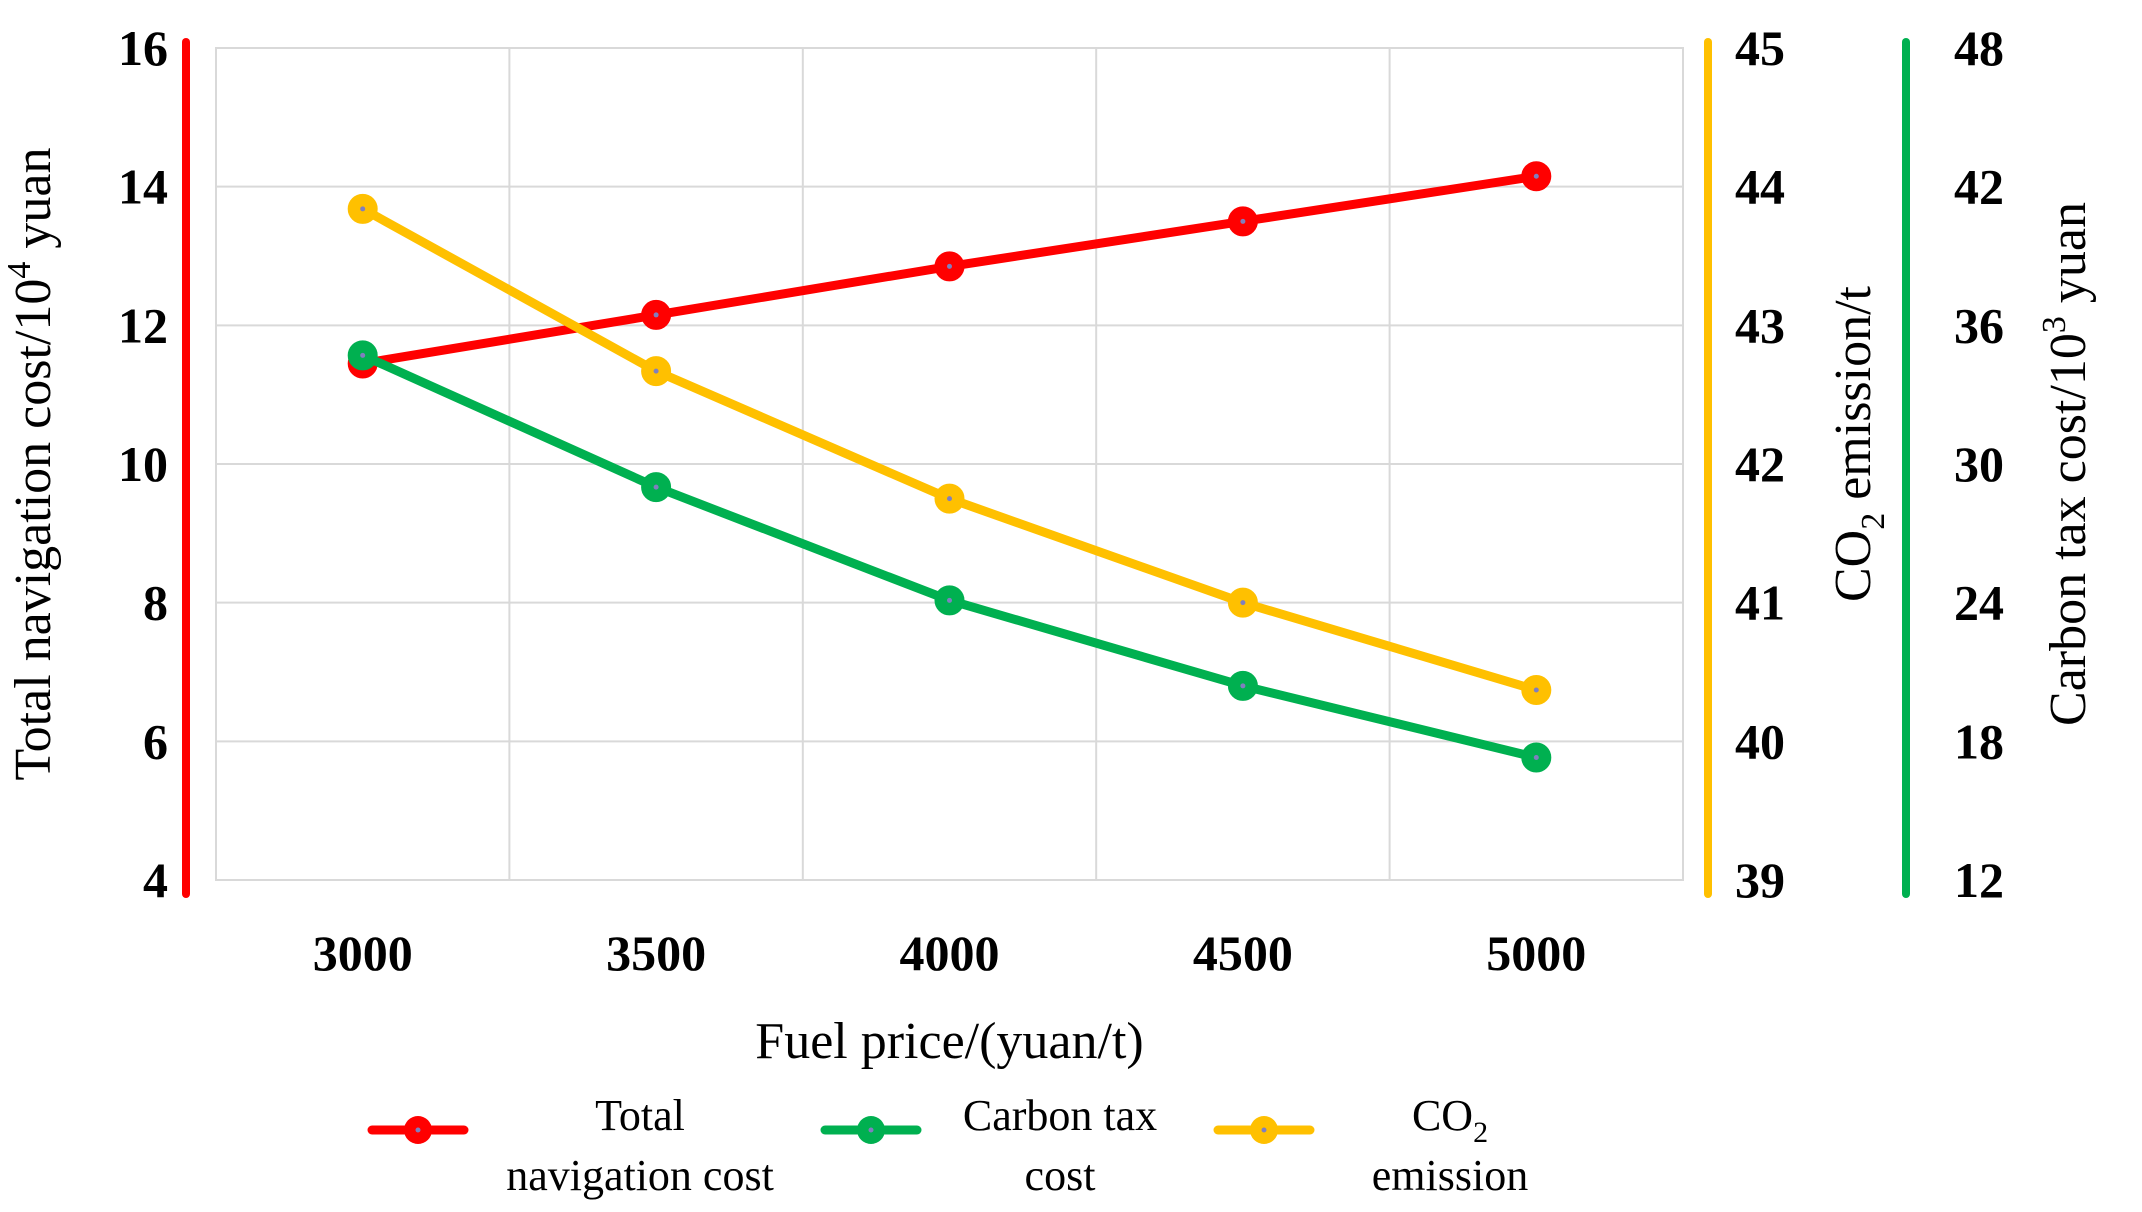  Describe the element at coordinates (1060, 1115) in the screenshot. I see `legend-label-line1: Carbon tax` at that location.